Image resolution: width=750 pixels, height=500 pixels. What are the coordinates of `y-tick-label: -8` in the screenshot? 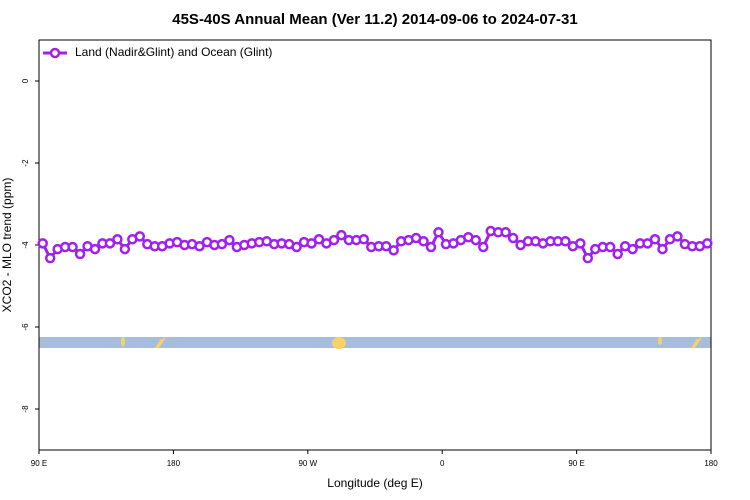 It's located at (25, 409).